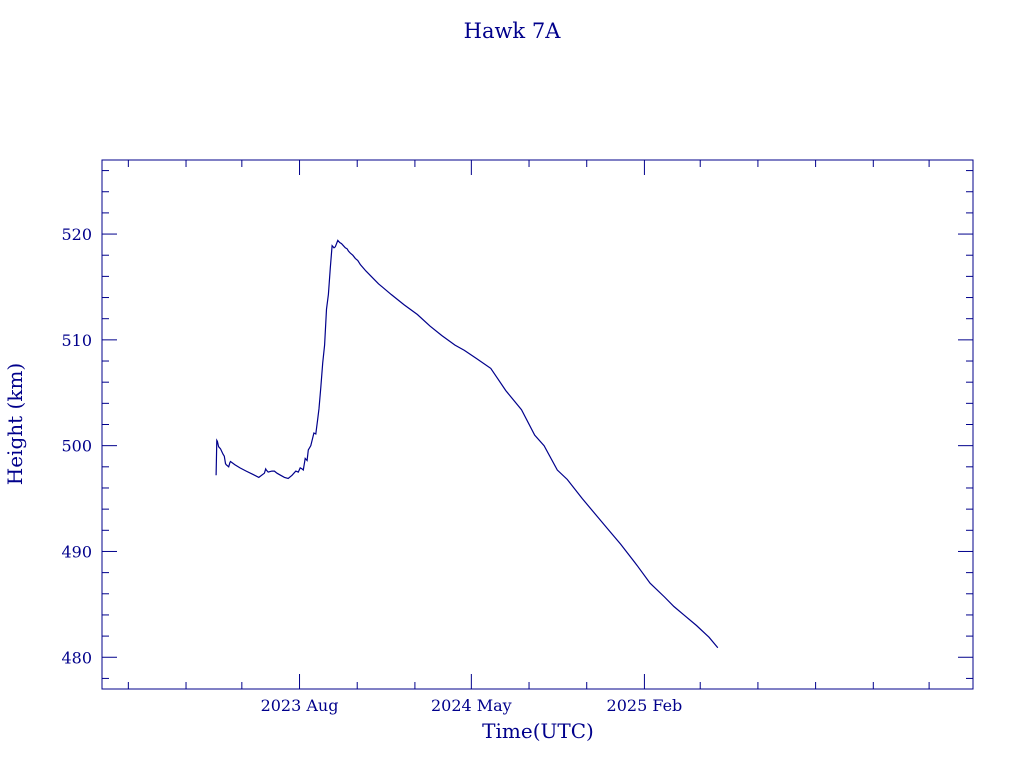 The width and height of the screenshot is (1024, 768). What do you see at coordinates (15, 424) in the screenshot?
I see `y-axis-title: Height (km)` at bounding box center [15, 424].